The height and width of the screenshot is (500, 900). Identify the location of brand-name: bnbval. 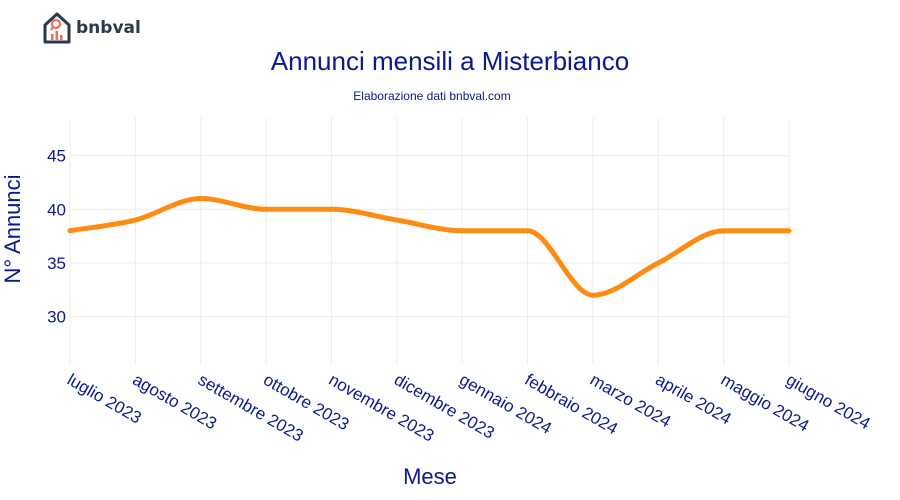
(108, 28).